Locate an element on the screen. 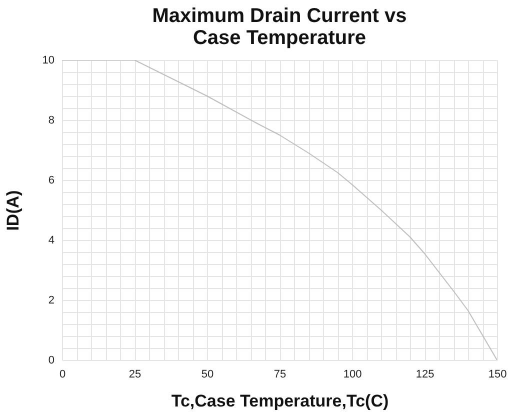 Image resolution: width=513 pixels, height=419 pixels. x-tick-label: 0 is located at coordinates (62, 374).